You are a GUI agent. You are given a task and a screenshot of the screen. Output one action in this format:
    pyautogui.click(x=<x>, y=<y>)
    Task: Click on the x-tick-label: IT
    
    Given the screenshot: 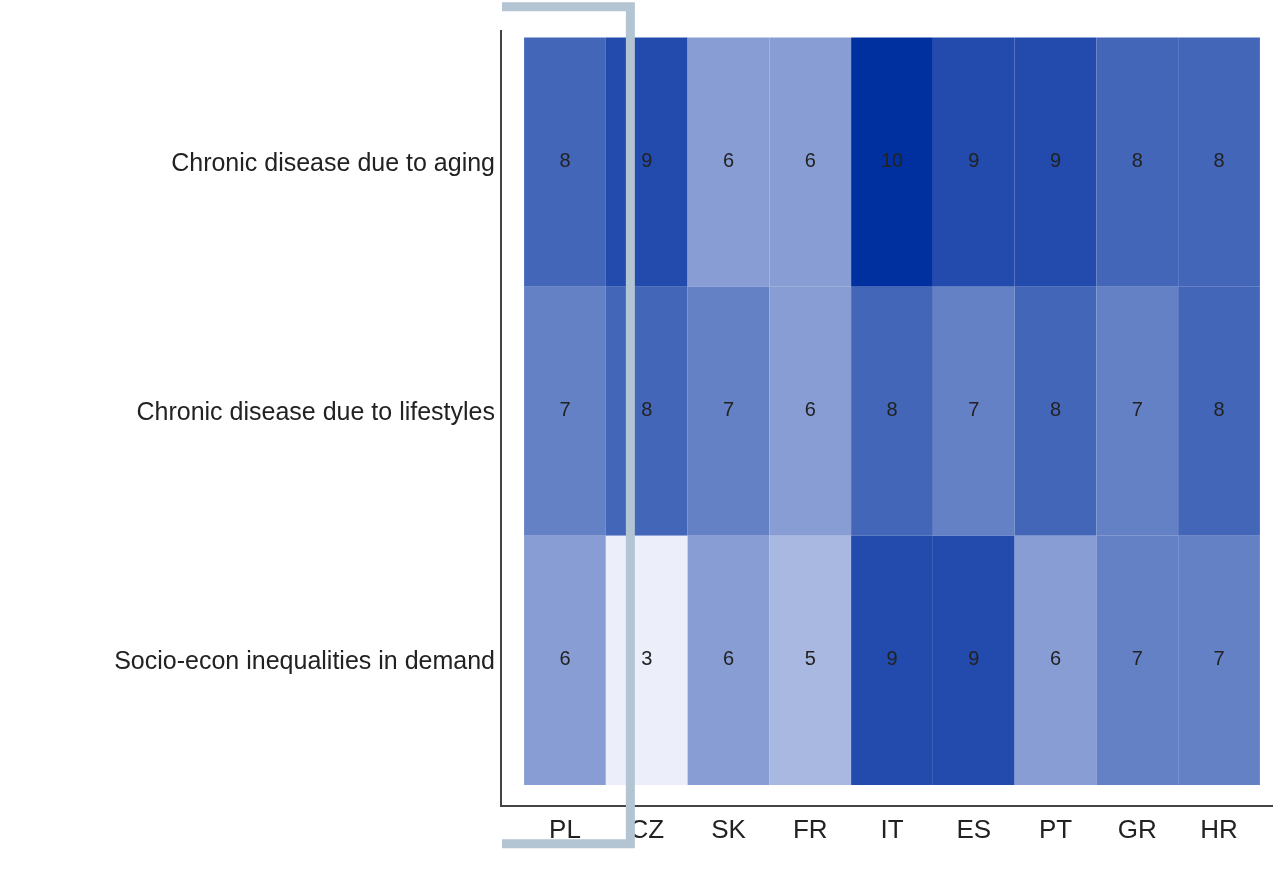 What is the action you would take?
    pyautogui.click(x=892, y=829)
    